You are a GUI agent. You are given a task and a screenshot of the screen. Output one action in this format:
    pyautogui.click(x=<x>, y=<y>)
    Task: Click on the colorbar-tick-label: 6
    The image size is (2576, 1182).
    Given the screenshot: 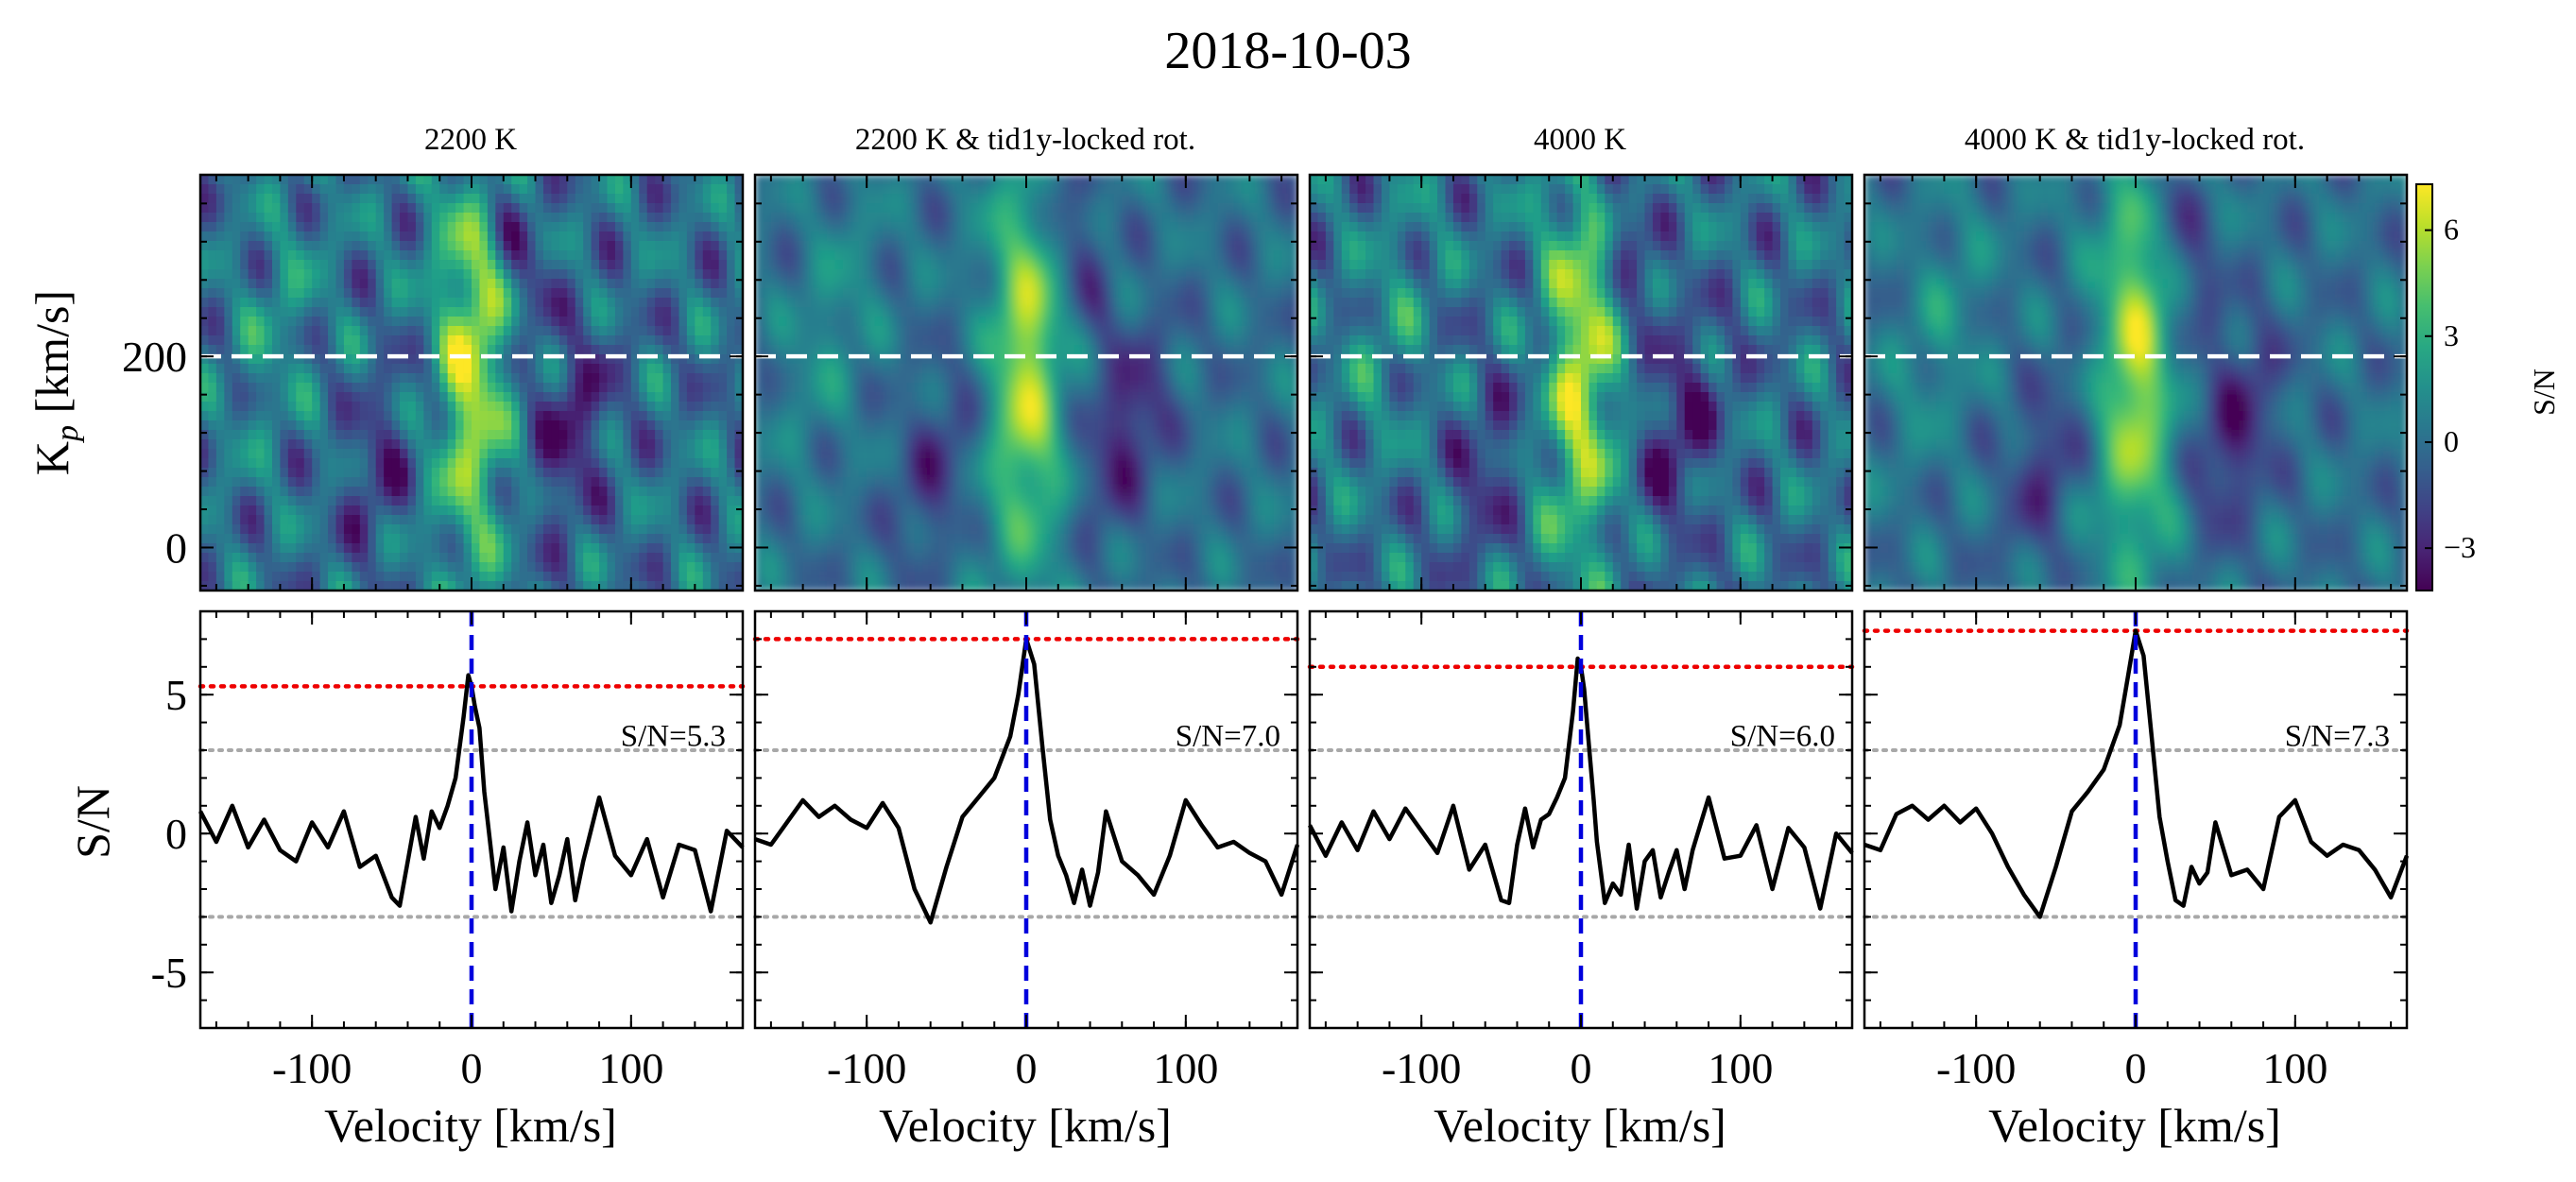 What is the action you would take?
    pyautogui.click(x=2451, y=230)
    